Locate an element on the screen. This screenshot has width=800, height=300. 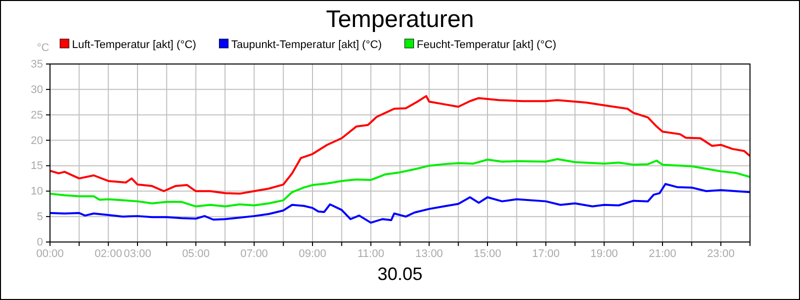
x-tick-label: 23:00 is located at coordinates (721, 254).